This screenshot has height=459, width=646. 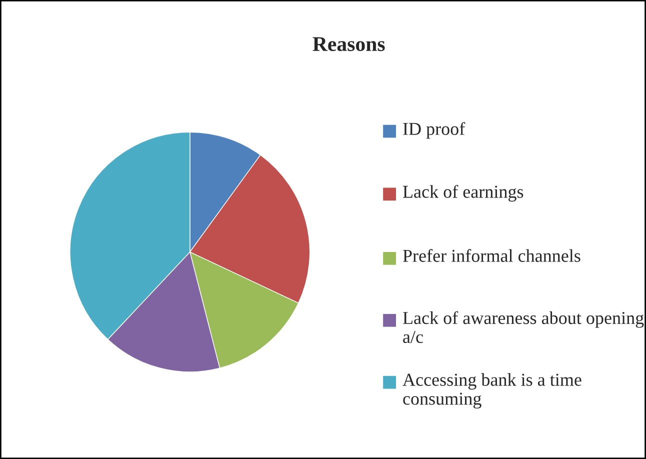 What do you see at coordinates (492, 391) in the screenshot?
I see `legend-label: Accessing bank is a time consuming` at bounding box center [492, 391].